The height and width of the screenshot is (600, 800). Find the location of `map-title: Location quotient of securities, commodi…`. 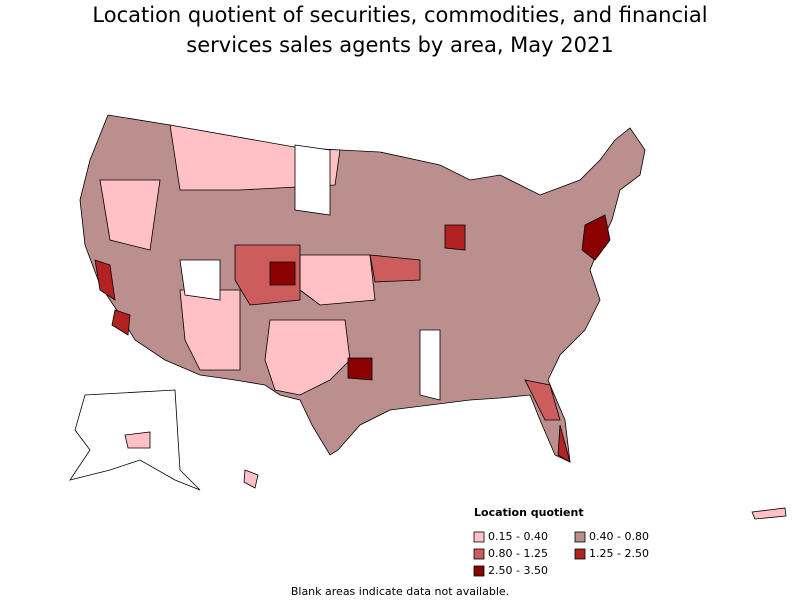

map-title: Location quotient of securities, commodi… is located at coordinates (399, 15).